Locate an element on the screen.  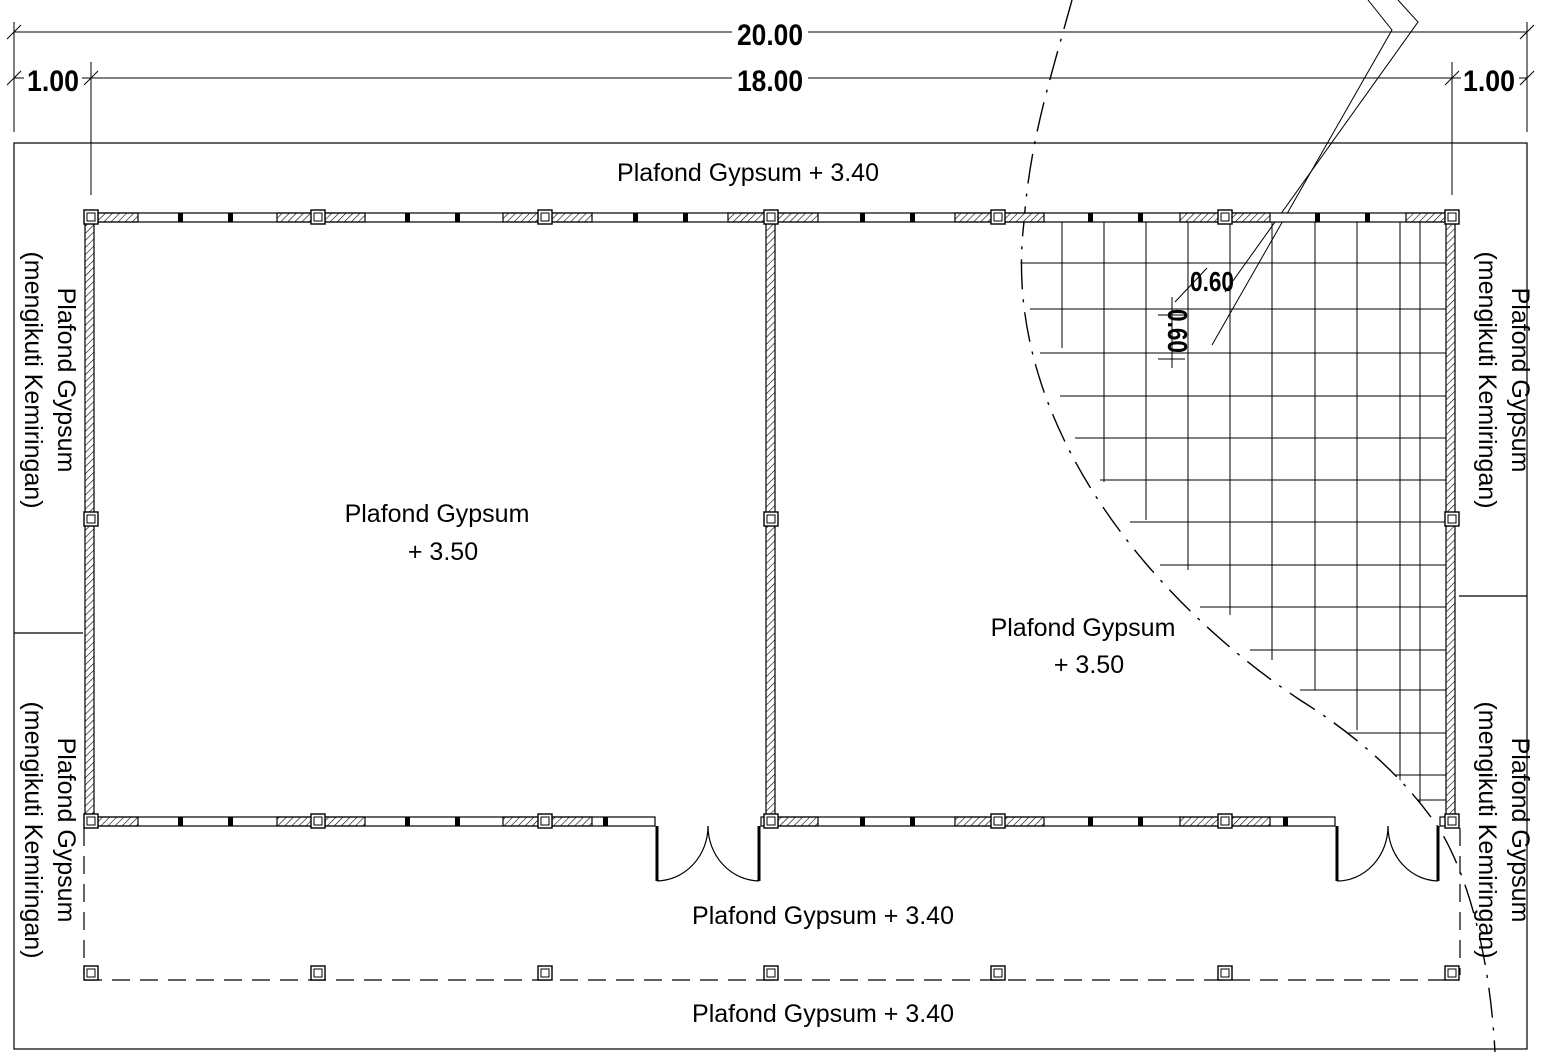
side-label-right-upper: Plafond Gypsum (mengikuti Kemiringan) is located at coordinates (1503, 379).